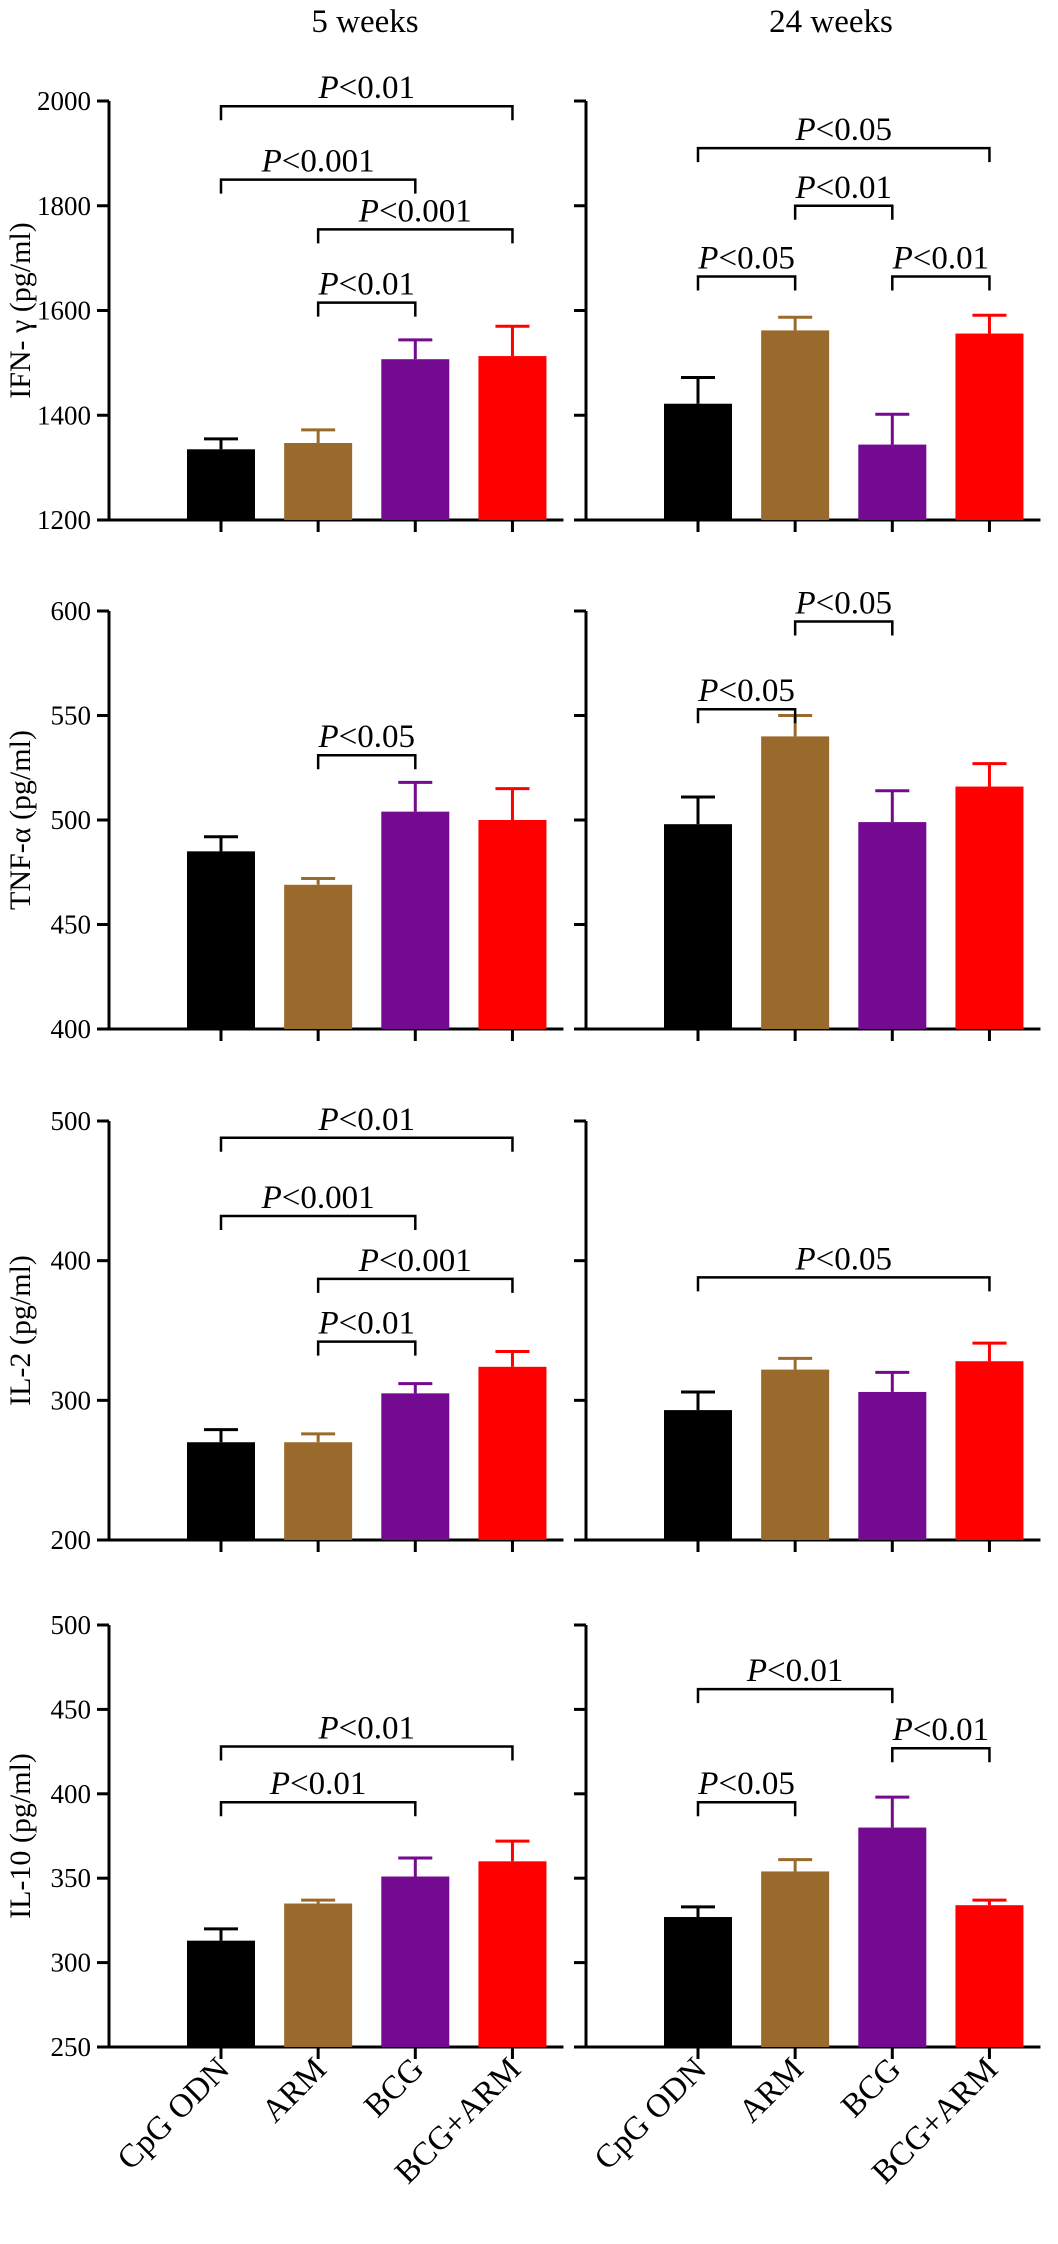 The image size is (1058, 2244). Describe the element at coordinates (64, 311) in the screenshot. I see `y-tick-label: 1600` at that location.